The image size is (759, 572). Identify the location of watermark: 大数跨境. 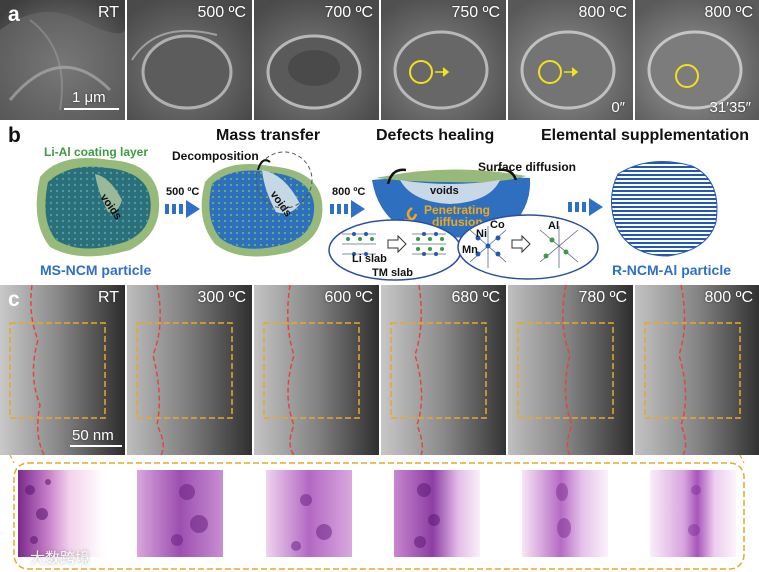
(60, 558).